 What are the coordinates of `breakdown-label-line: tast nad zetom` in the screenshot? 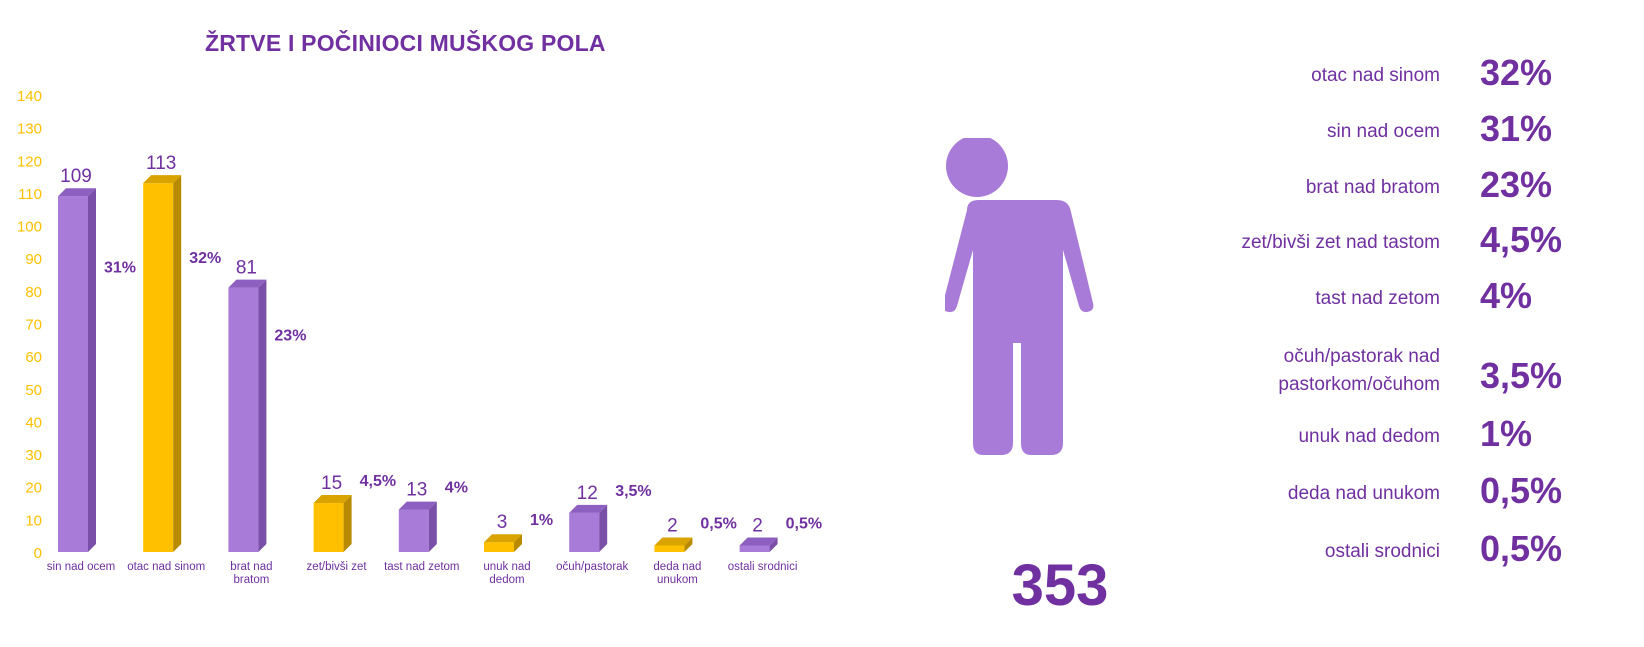 It's located at (1377, 298).